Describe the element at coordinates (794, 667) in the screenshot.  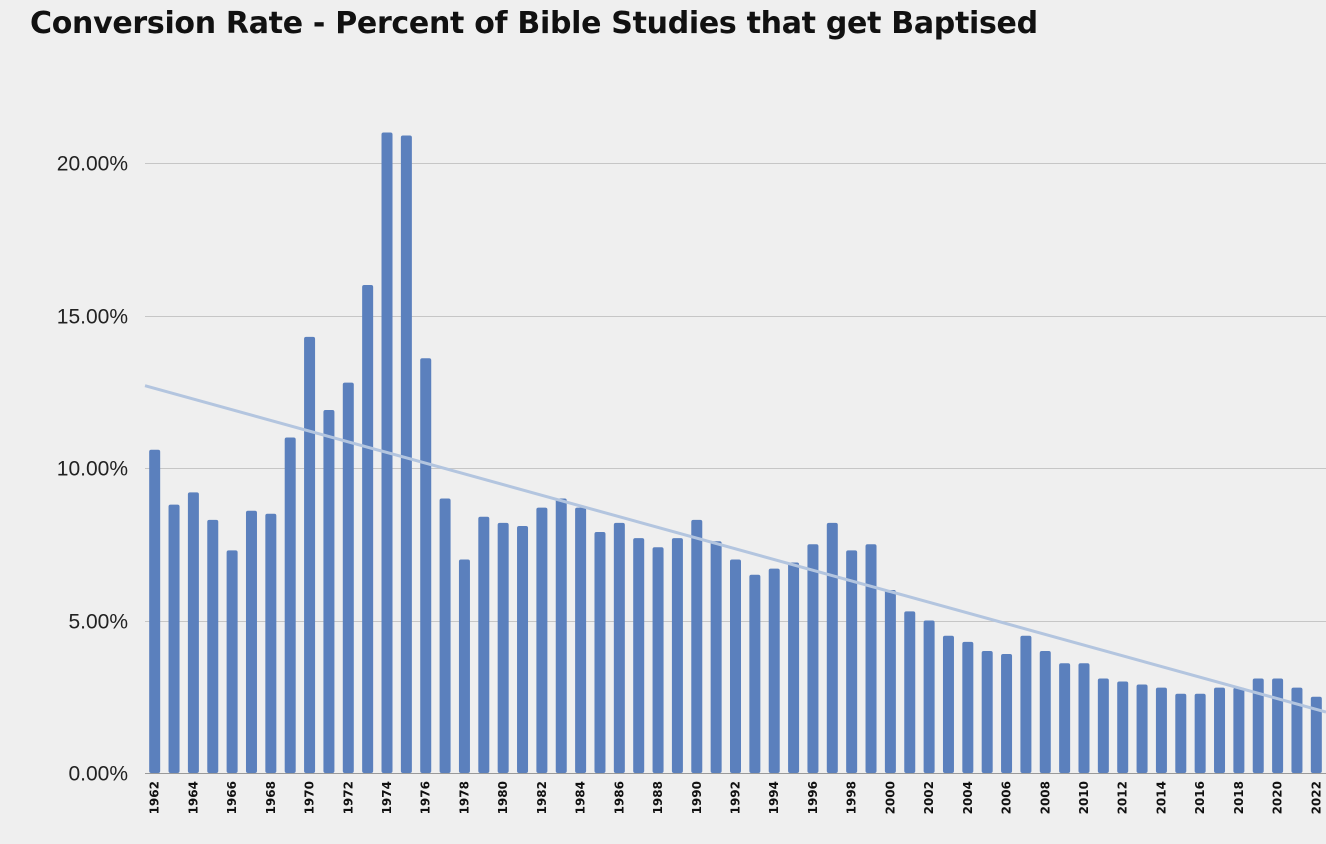
I see `bar-1995` at that location.